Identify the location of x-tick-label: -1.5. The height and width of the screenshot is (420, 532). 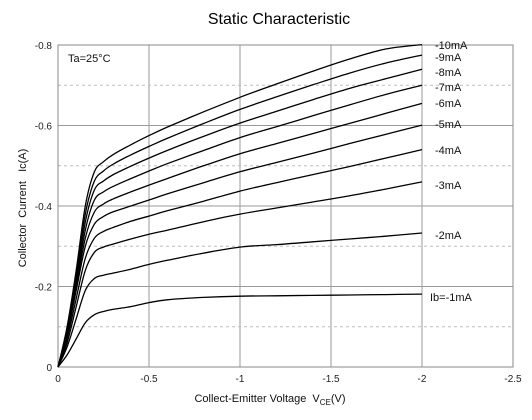
(331, 379).